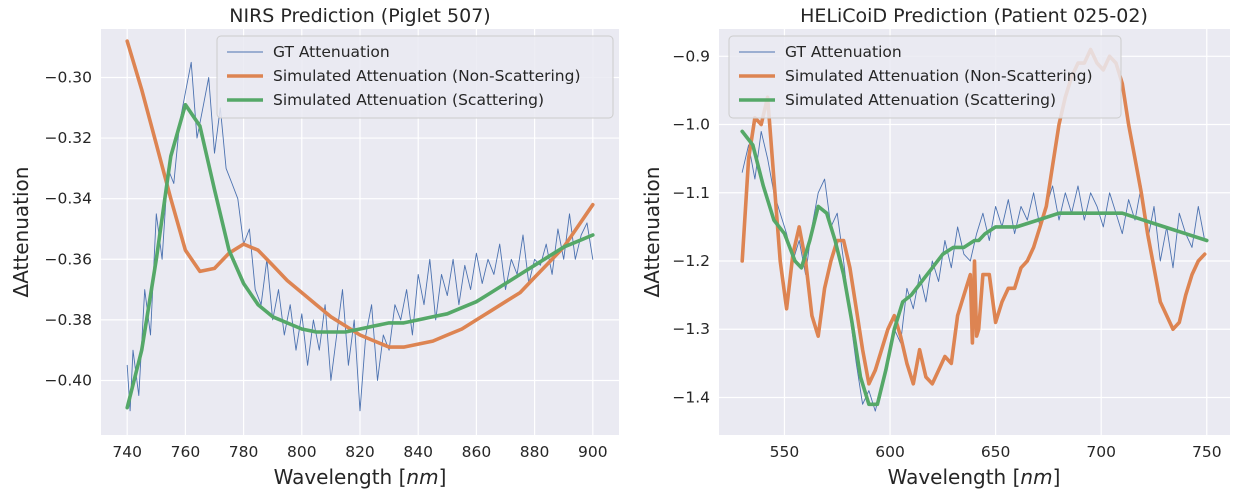 The width and height of the screenshot is (1239, 496). What do you see at coordinates (69, 77) in the screenshot?
I see `y-tick-label: −0.30` at bounding box center [69, 77].